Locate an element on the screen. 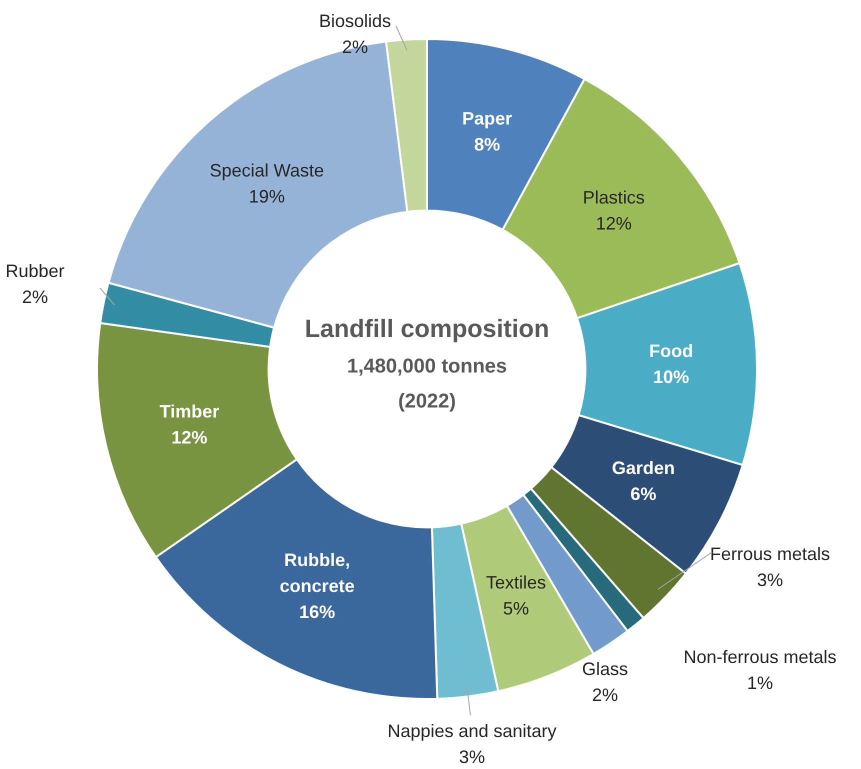 This screenshot has width=861, height=769. slice-label: Rubber is located at coordinates (35, 270).